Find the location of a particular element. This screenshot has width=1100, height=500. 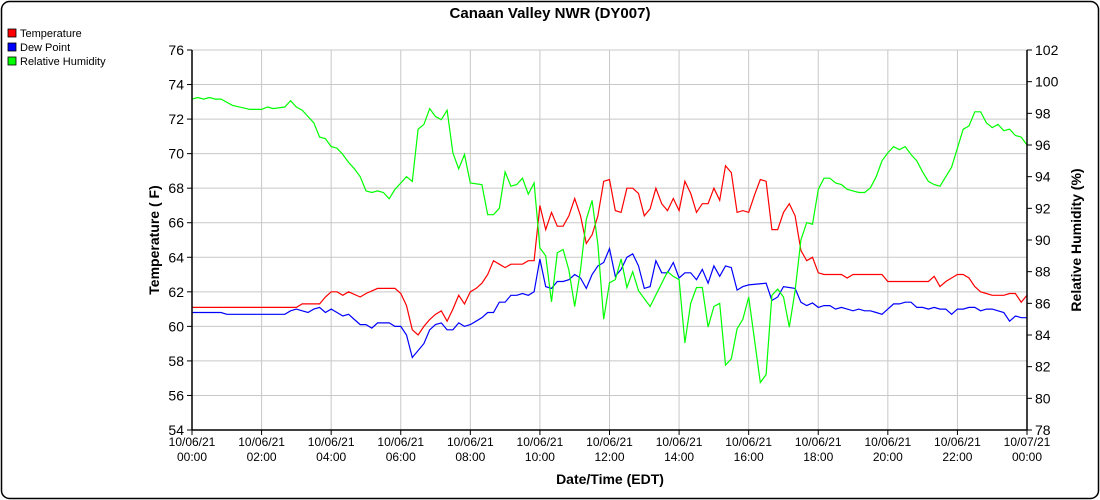

dew-point-legend-label: Dew Point is located at coordinates (45, 48).